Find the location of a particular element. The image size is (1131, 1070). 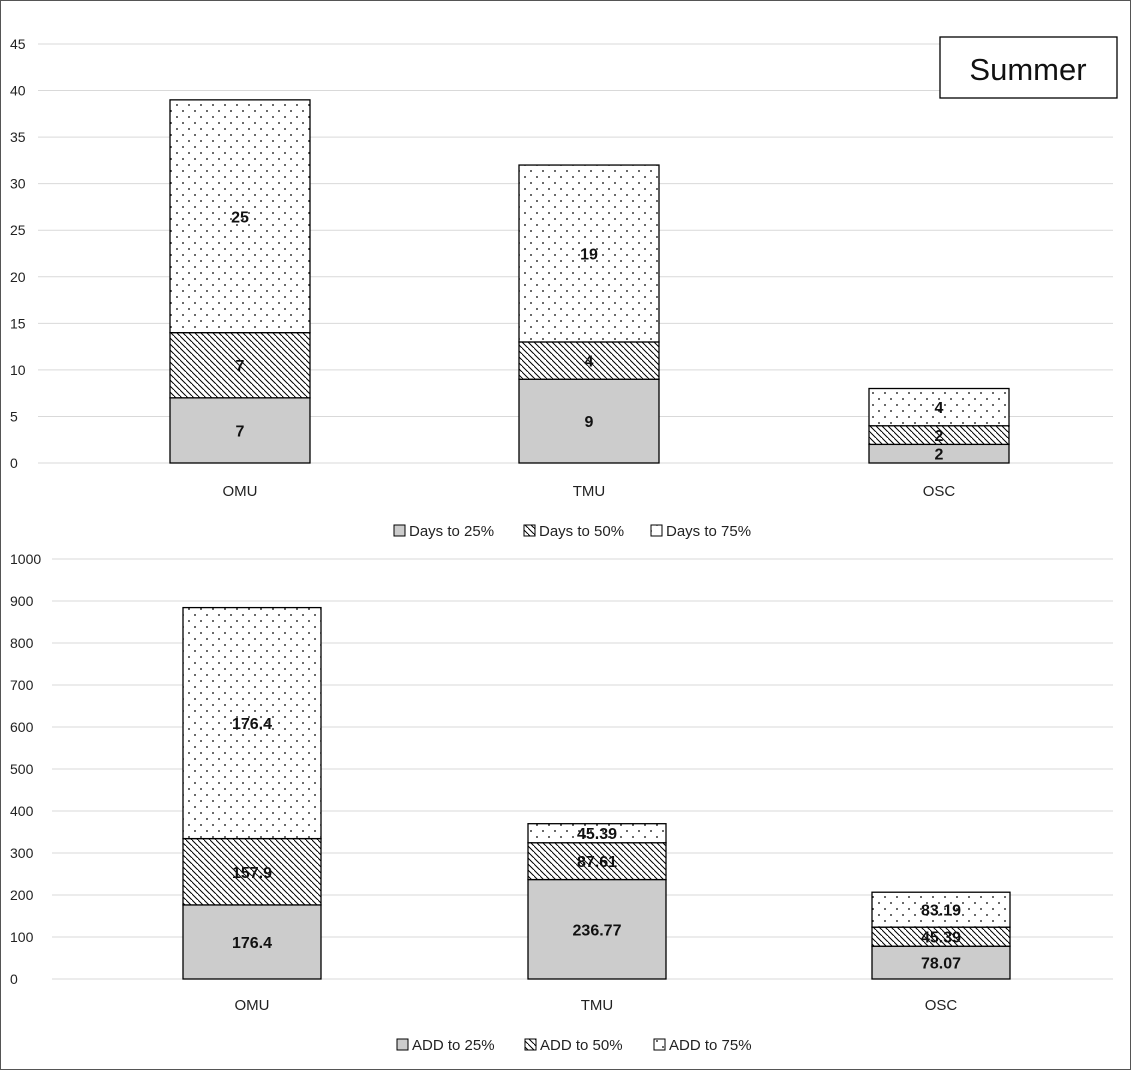

y-tick-label: 600 is located at coordinates (22, 727).